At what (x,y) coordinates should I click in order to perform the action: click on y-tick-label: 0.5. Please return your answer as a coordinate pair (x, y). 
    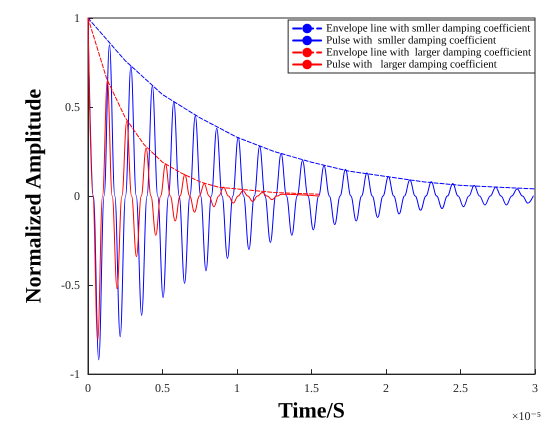
    Looking at the image, I should click on (72, 107).